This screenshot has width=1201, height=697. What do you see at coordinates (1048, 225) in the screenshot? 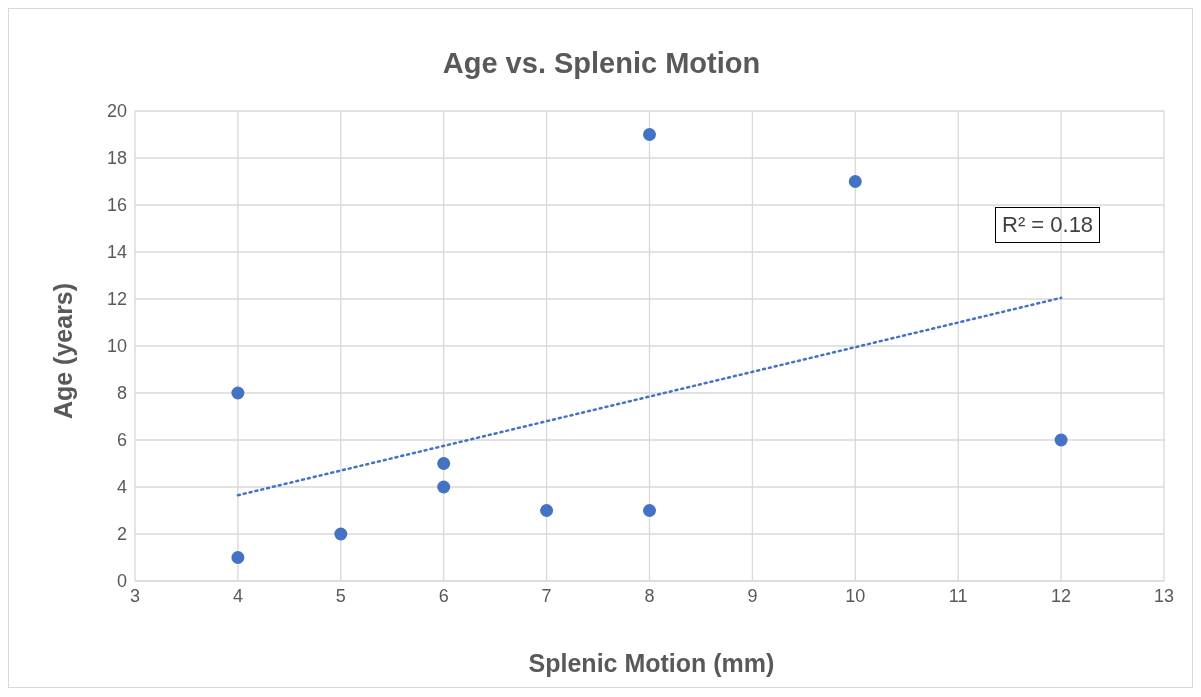
I see `annotation: R² = 0.18` at bounding box center [1048, 225].